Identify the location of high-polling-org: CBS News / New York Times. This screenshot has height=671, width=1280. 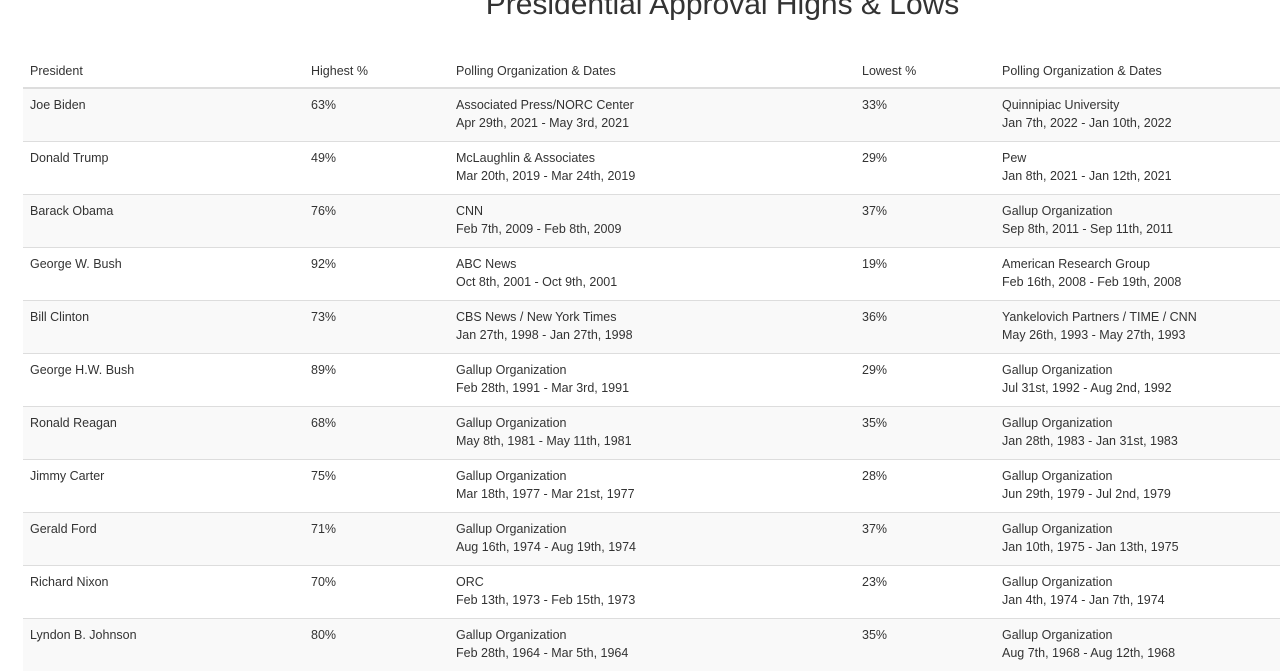
(655, 317).